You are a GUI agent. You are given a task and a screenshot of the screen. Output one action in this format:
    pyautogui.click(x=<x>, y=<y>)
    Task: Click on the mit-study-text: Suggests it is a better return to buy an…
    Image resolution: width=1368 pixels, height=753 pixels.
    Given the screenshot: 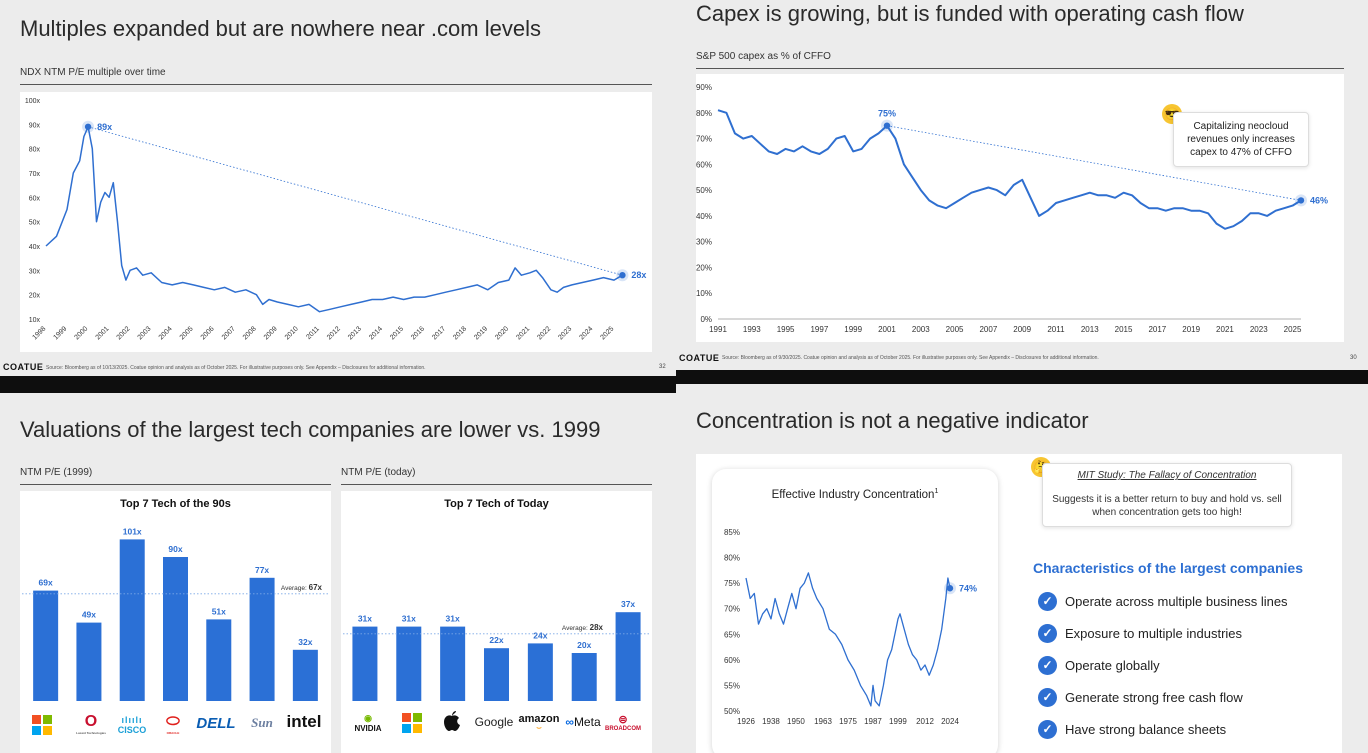 What is the action you would take?
    pyautogui.click(x=1167, y=506)
    